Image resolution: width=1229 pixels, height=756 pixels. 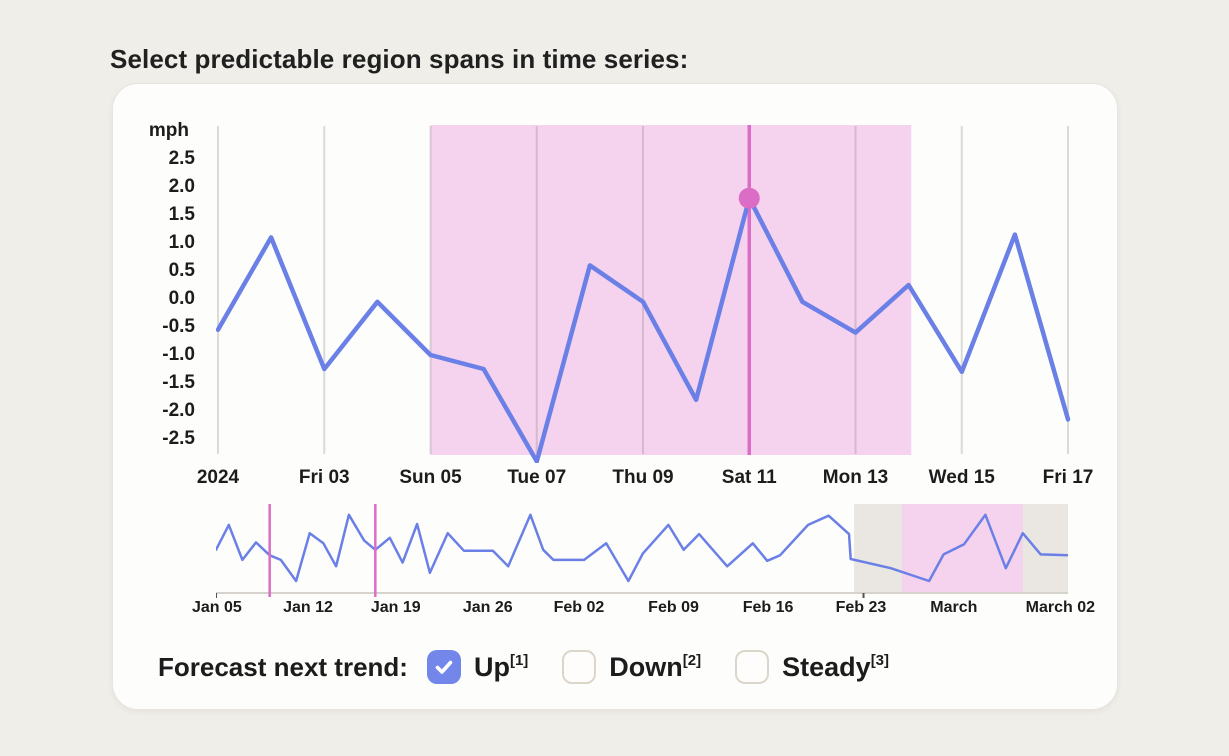 What do you see at coordinates (768, 607) in the screenshot?
I see `overview-axis-label: Feb 16` at bounding box center [768, 607].